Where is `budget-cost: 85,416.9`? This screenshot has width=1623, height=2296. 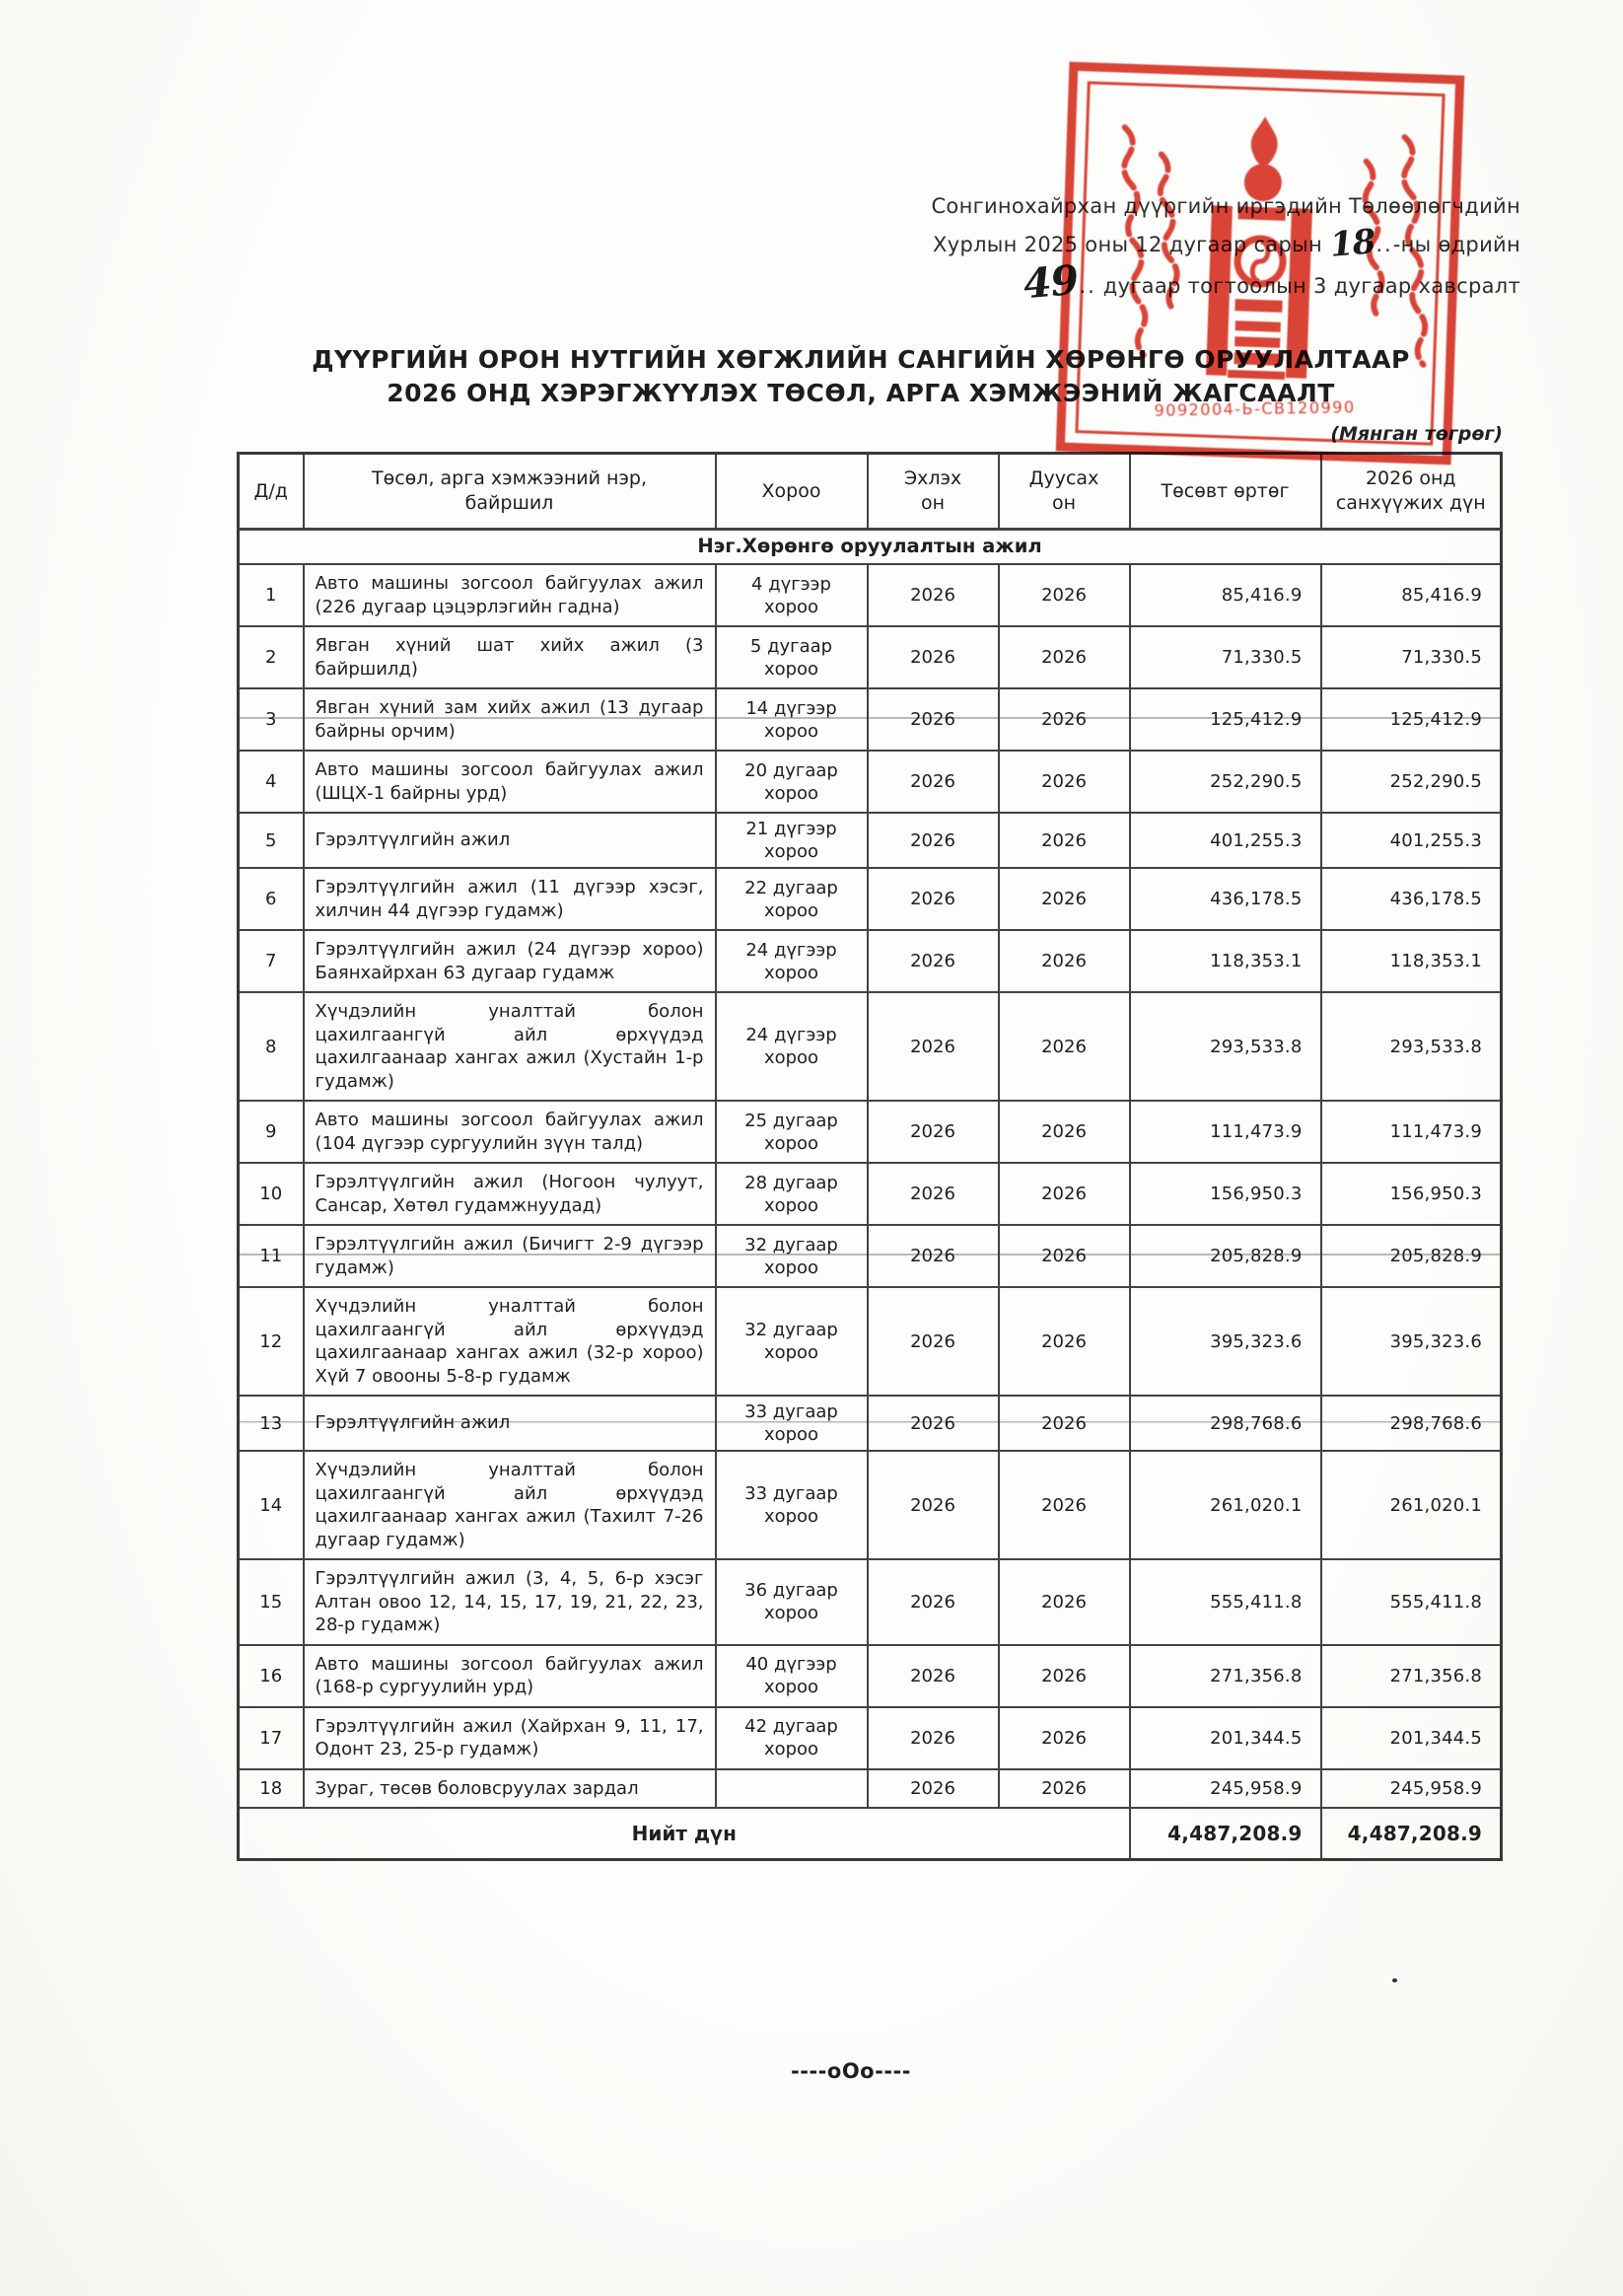 budget-cost: 85,416.9 is located at coordinates (1225, 595).